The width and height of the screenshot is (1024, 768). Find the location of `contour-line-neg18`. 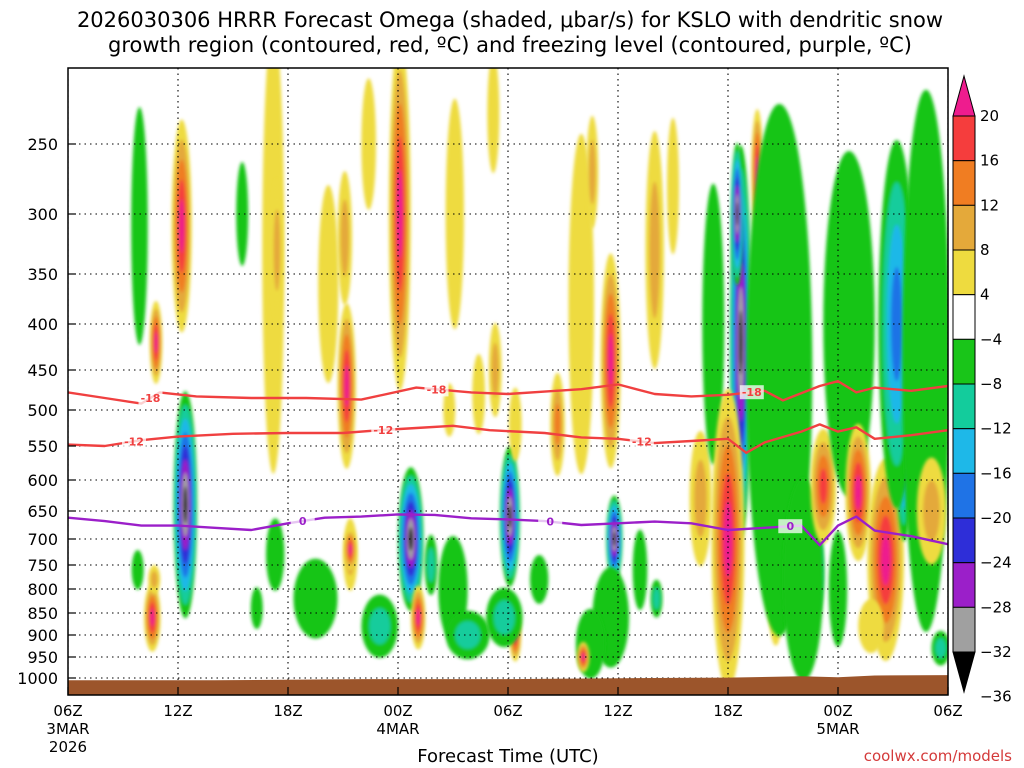

contour-line-neg18 is located at coordinates (508, 392).